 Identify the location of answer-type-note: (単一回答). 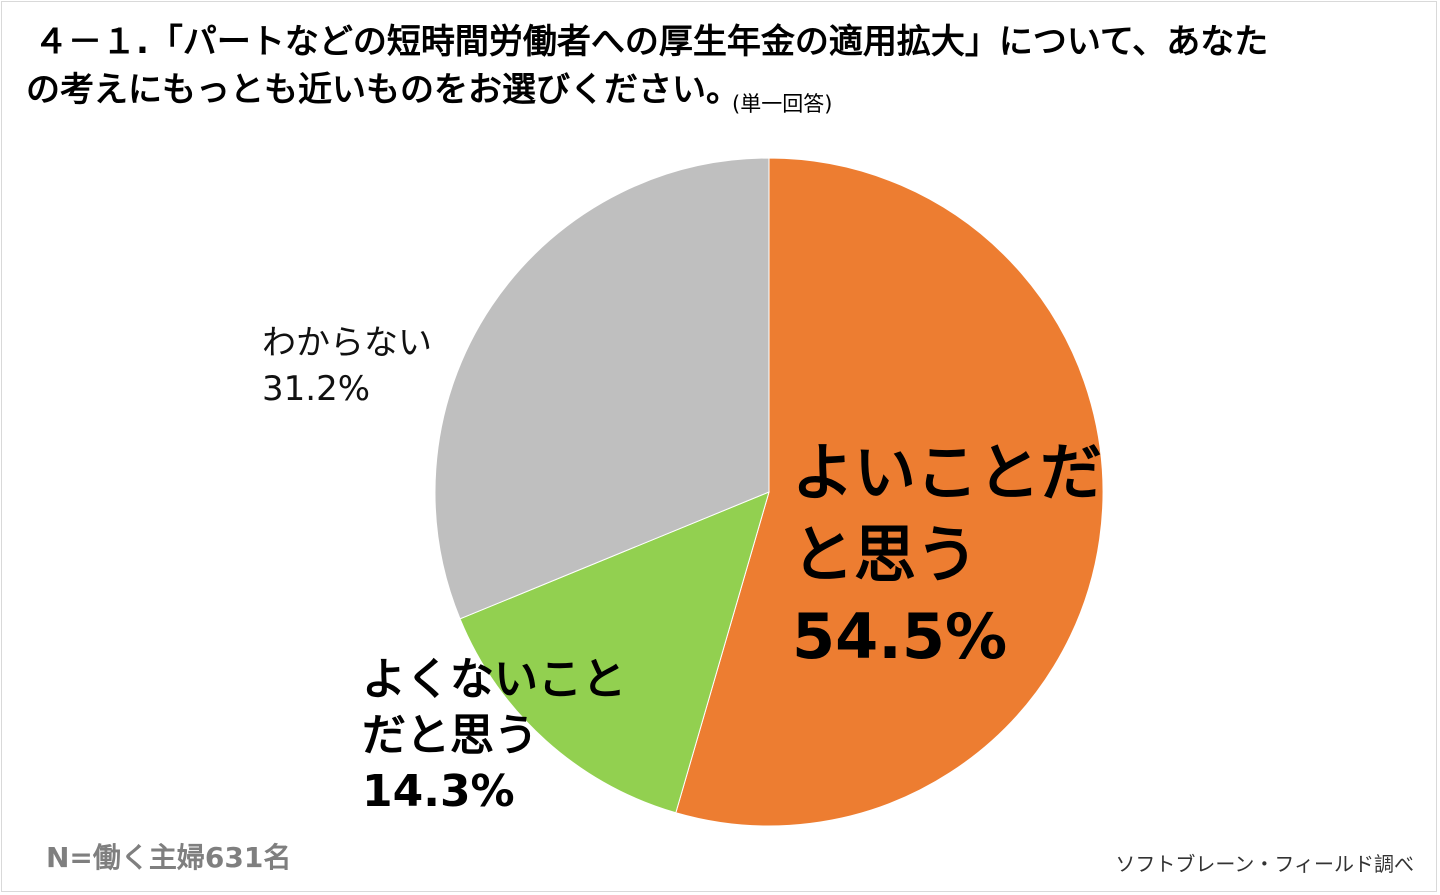
(782, 104).